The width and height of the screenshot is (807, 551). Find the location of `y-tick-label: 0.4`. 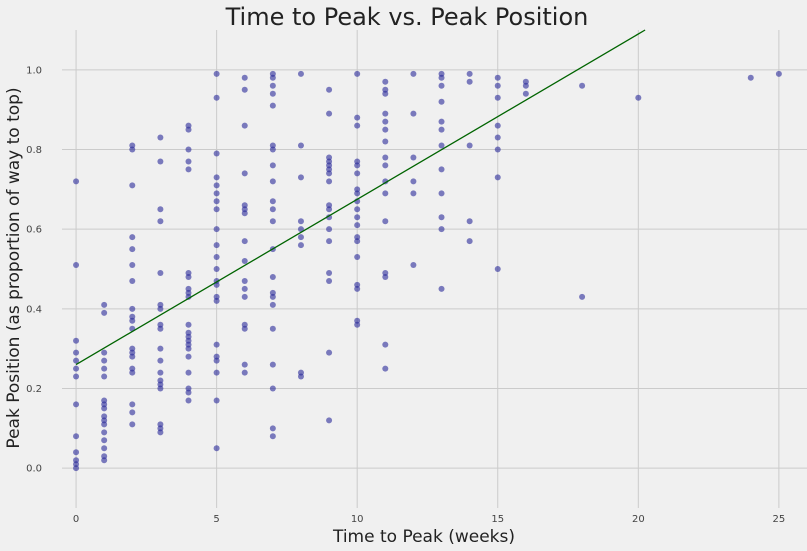

y-tick-label: 0.4 is located at coordinates (34, 309).